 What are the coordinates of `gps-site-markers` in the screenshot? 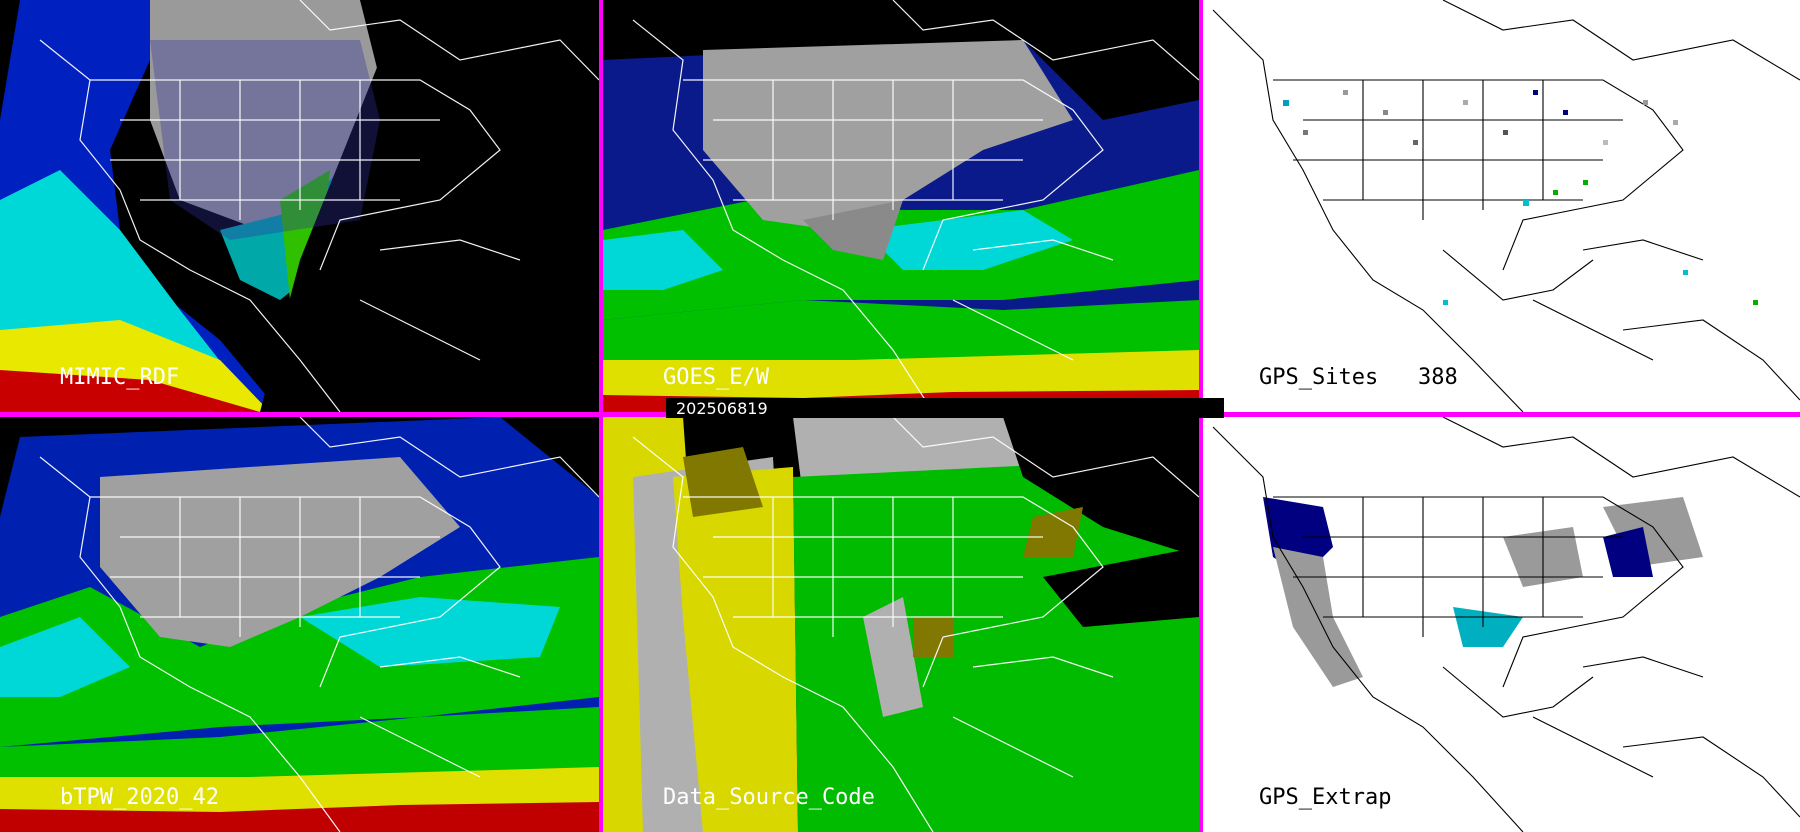 It's located at (1520, 197).